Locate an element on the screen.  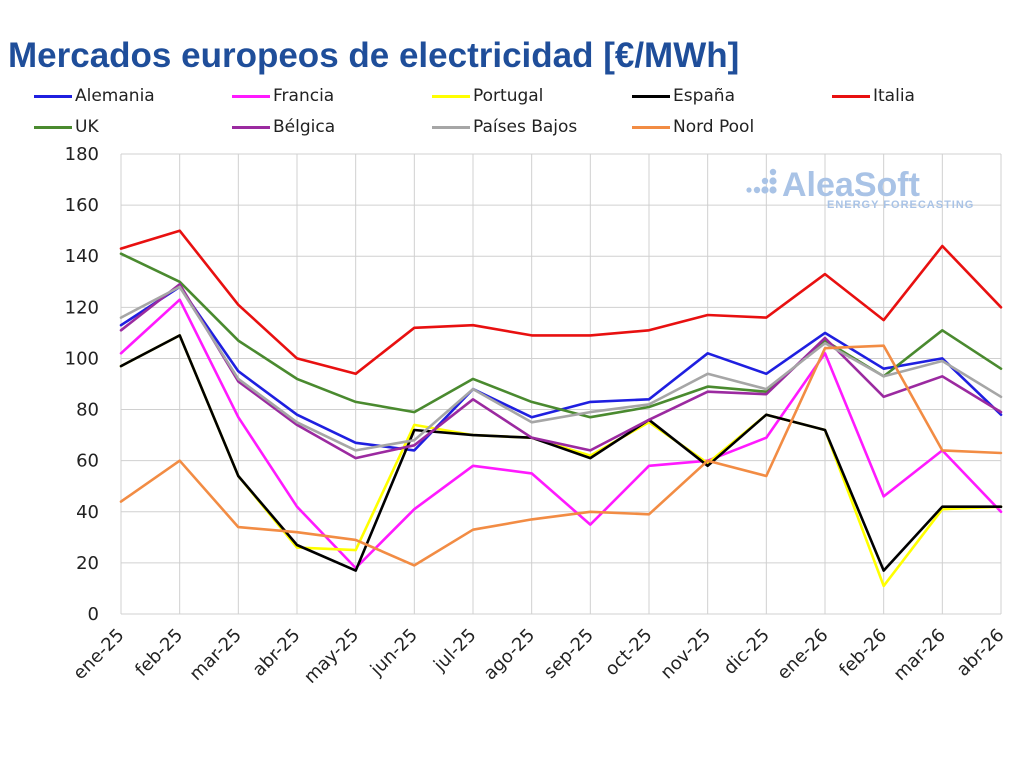
x-tick-label: feb-26 is located at coordinates (863, 653).